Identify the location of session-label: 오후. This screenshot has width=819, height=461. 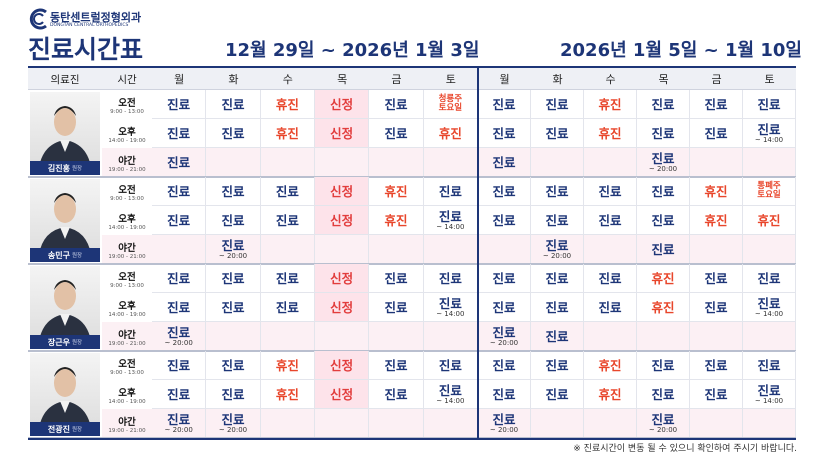
(127, 219).